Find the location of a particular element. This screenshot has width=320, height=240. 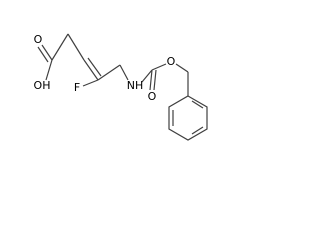

atom-label: OH is located at coordinates (42, 85).